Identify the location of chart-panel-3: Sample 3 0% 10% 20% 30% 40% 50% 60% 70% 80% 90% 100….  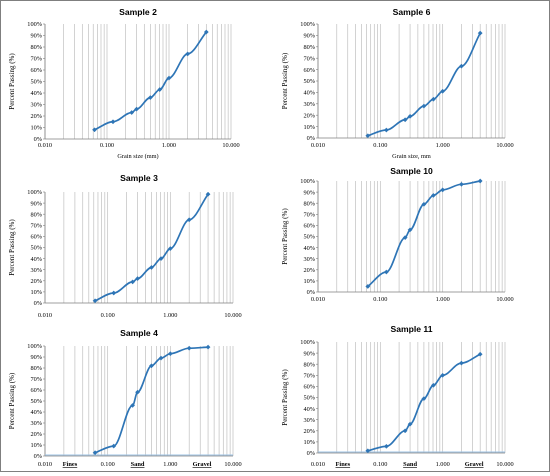
(125, 246).